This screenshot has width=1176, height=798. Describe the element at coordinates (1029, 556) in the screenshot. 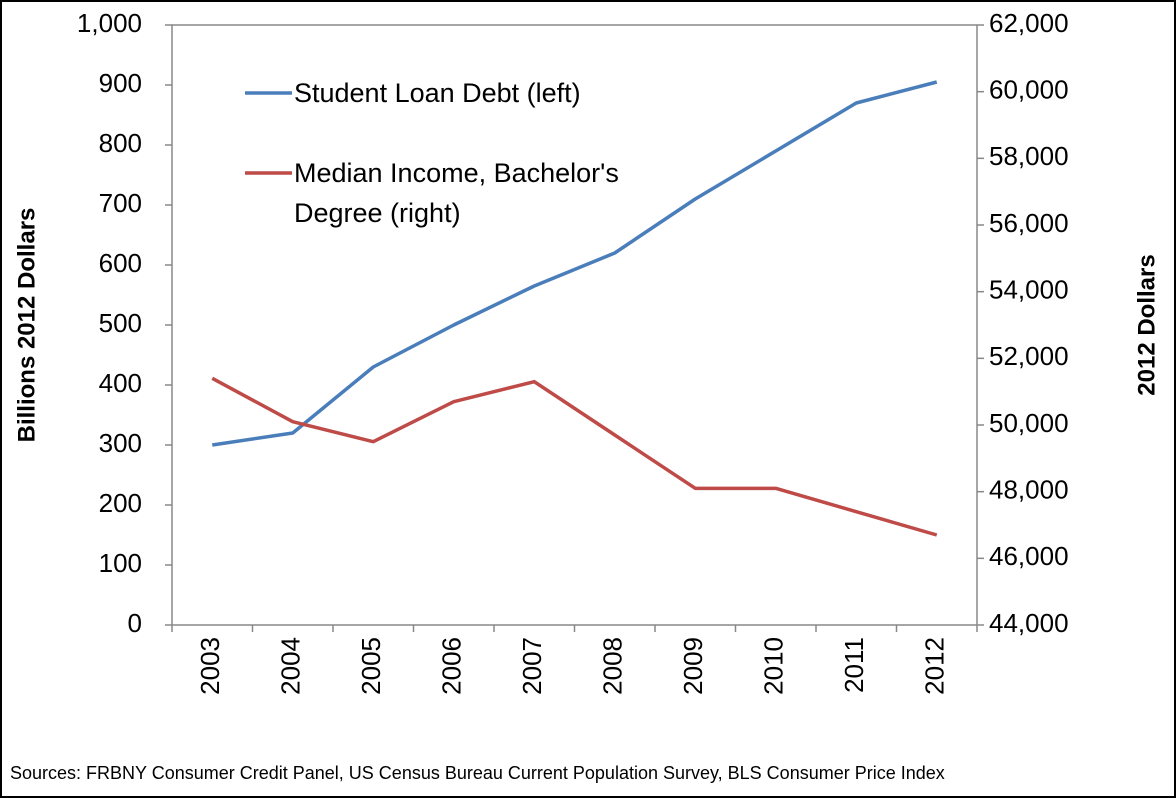

I see `y2-tick-label: 46,000` at that location.